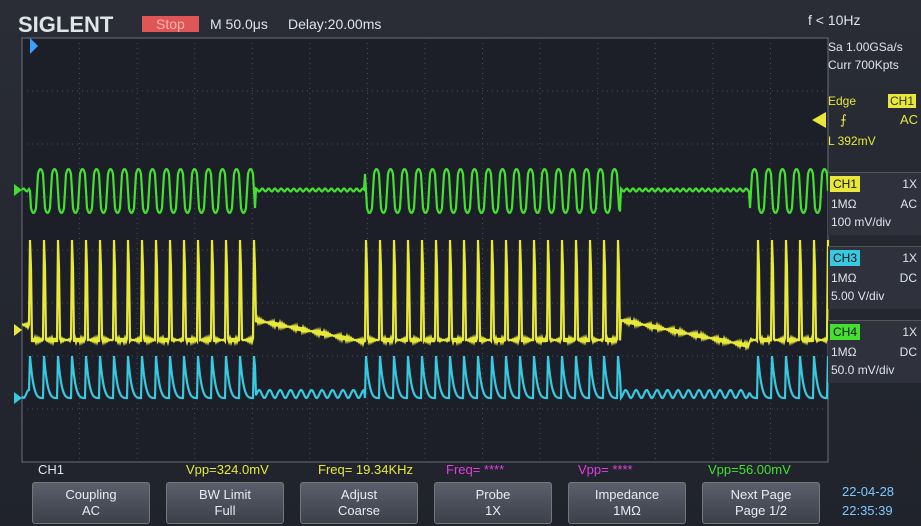  What do you see at coordinates (874, 203) in the screenshot?
I see `channel-box: CH1 1X 1MΩ AC 100 mV/div` at bounding box center [874, 203].